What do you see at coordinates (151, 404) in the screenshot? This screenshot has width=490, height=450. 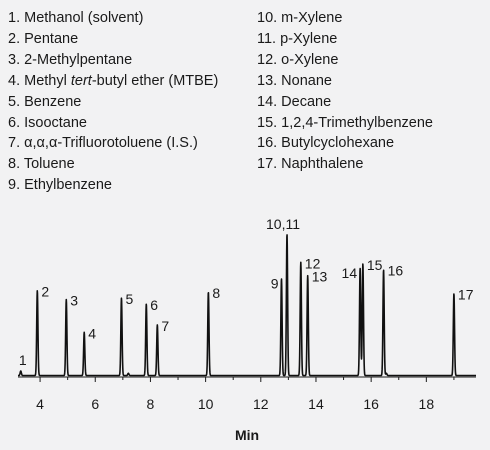 I see `x-tick-label: 8` at bounding box center [151, 404].